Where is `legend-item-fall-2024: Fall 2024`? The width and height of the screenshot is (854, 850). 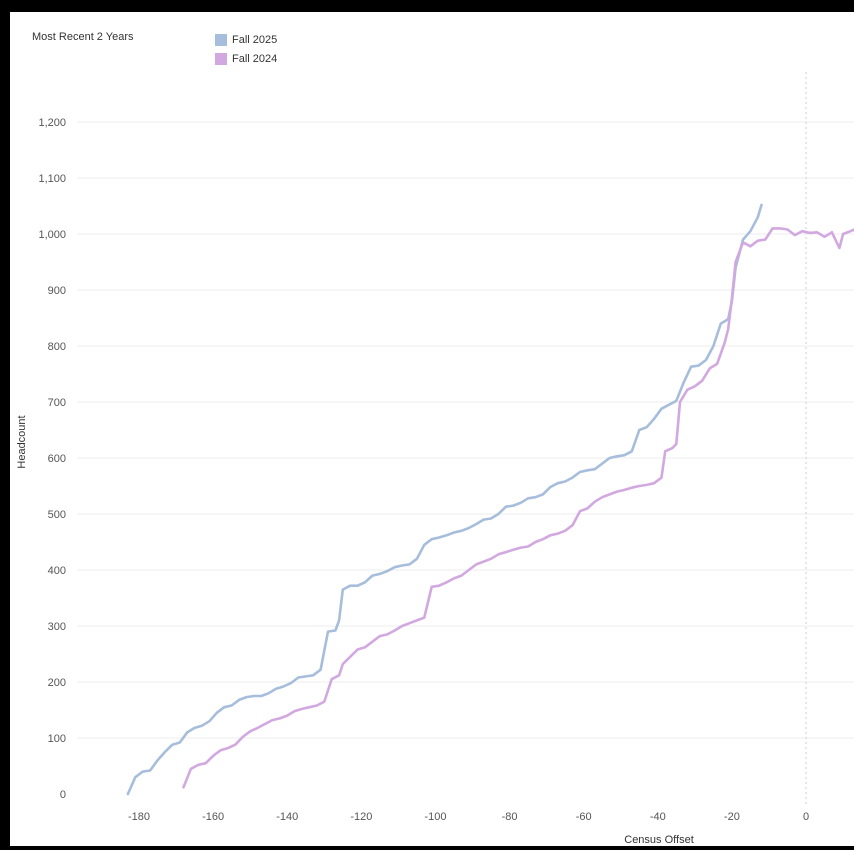
legend-item-fall-2024: Fall 2024 is located at coordinates (246, 58).